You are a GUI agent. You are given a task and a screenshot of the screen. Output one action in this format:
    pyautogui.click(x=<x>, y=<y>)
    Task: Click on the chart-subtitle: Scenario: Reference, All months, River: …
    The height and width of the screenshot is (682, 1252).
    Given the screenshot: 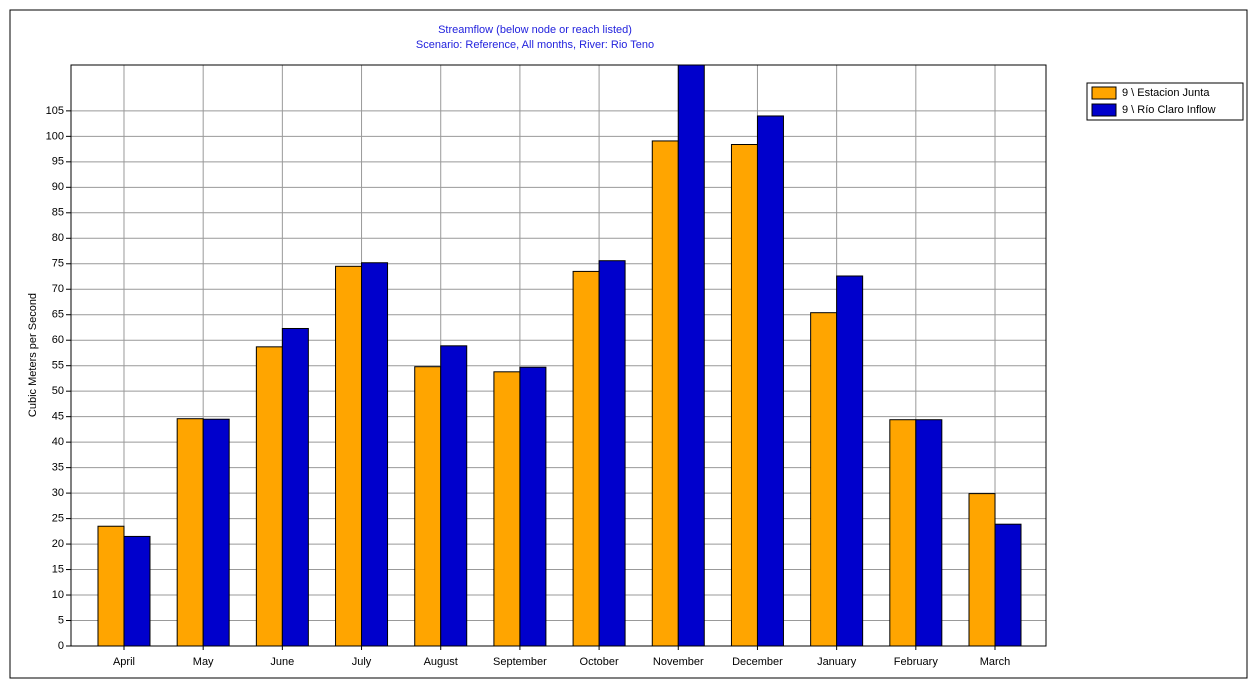 What is the action you would take?
    pyautogui.click(x=535, y=45)
    